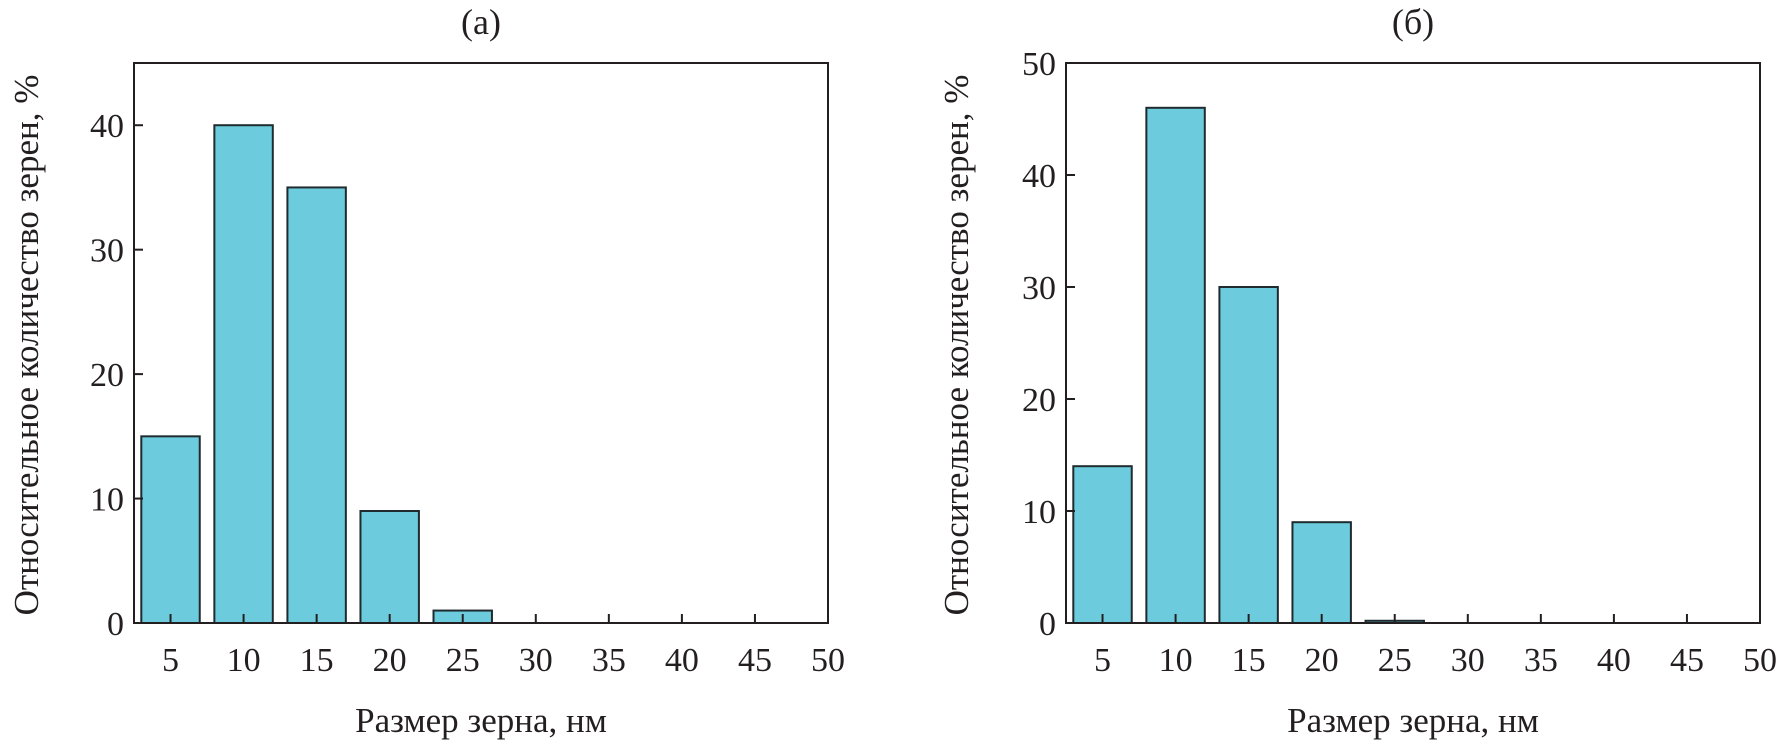 The width and height of the screenshot is (1782, 748). Describe the element at coordinates (1039, 64) in the screenshot. I see `y-tick-label: 50` at that location.